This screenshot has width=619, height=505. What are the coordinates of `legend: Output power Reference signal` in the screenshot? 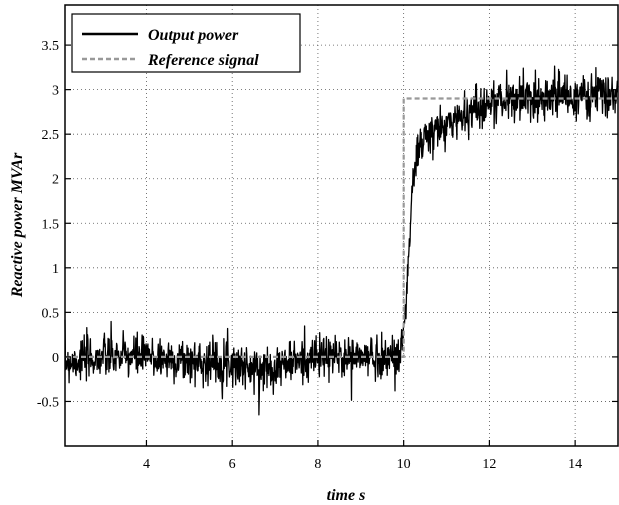 It's located at (186, 43).